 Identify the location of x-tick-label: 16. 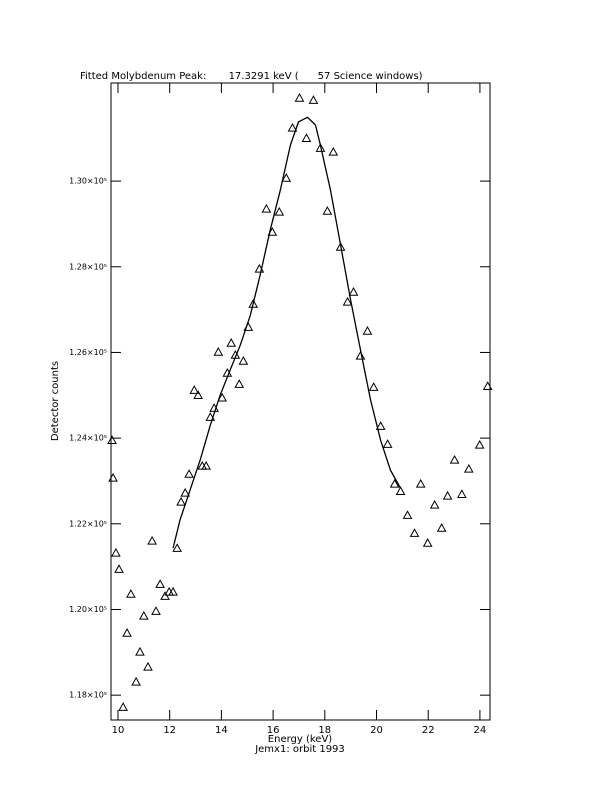
(273, 730).